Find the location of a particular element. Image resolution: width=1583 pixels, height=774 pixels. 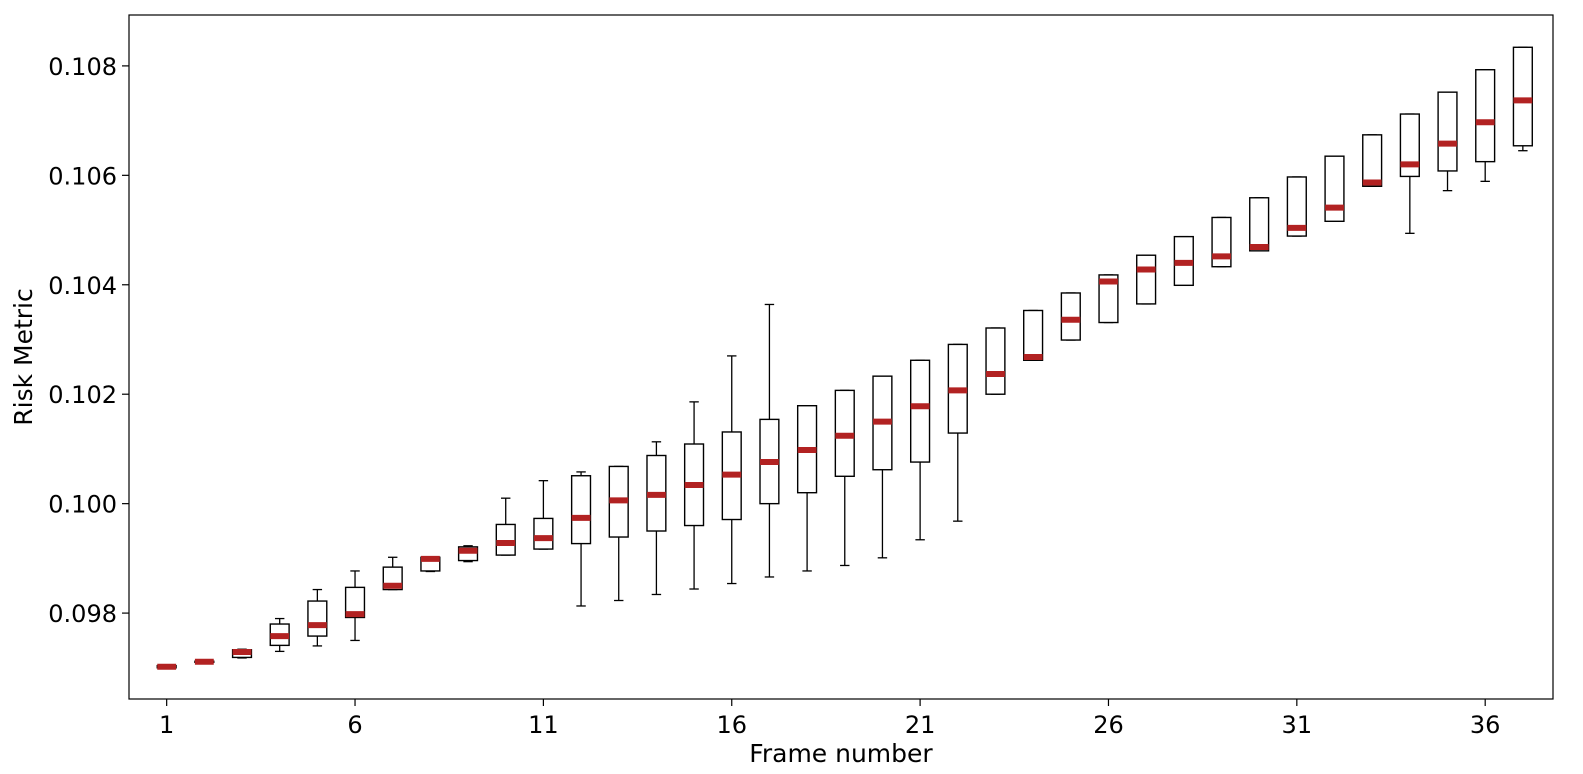

x-tick-label: 26 is located at coordinates (1108, 725).